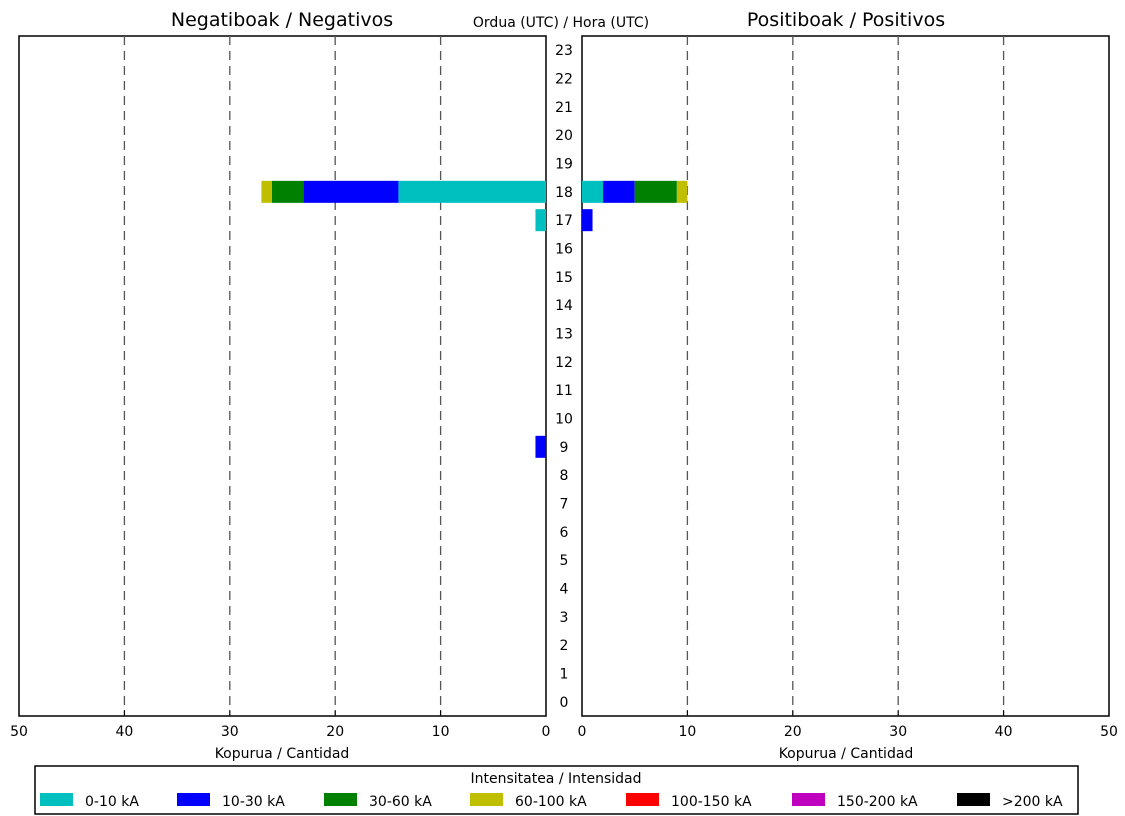  What do you see at coordinates (564, 80) in the screenshot?
I see `hour-tick-label: 22` at bounding box center [564, 80].